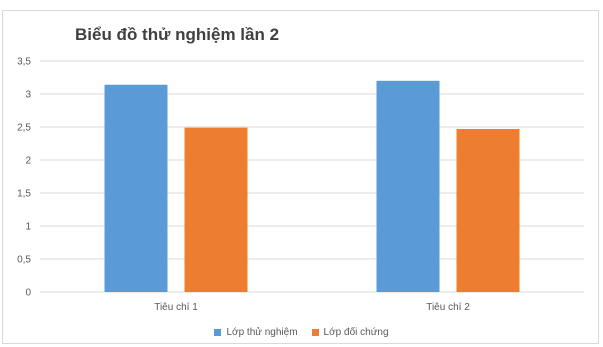  I want to click on legend-item: Lớp đối chứng, so click(350, 332).